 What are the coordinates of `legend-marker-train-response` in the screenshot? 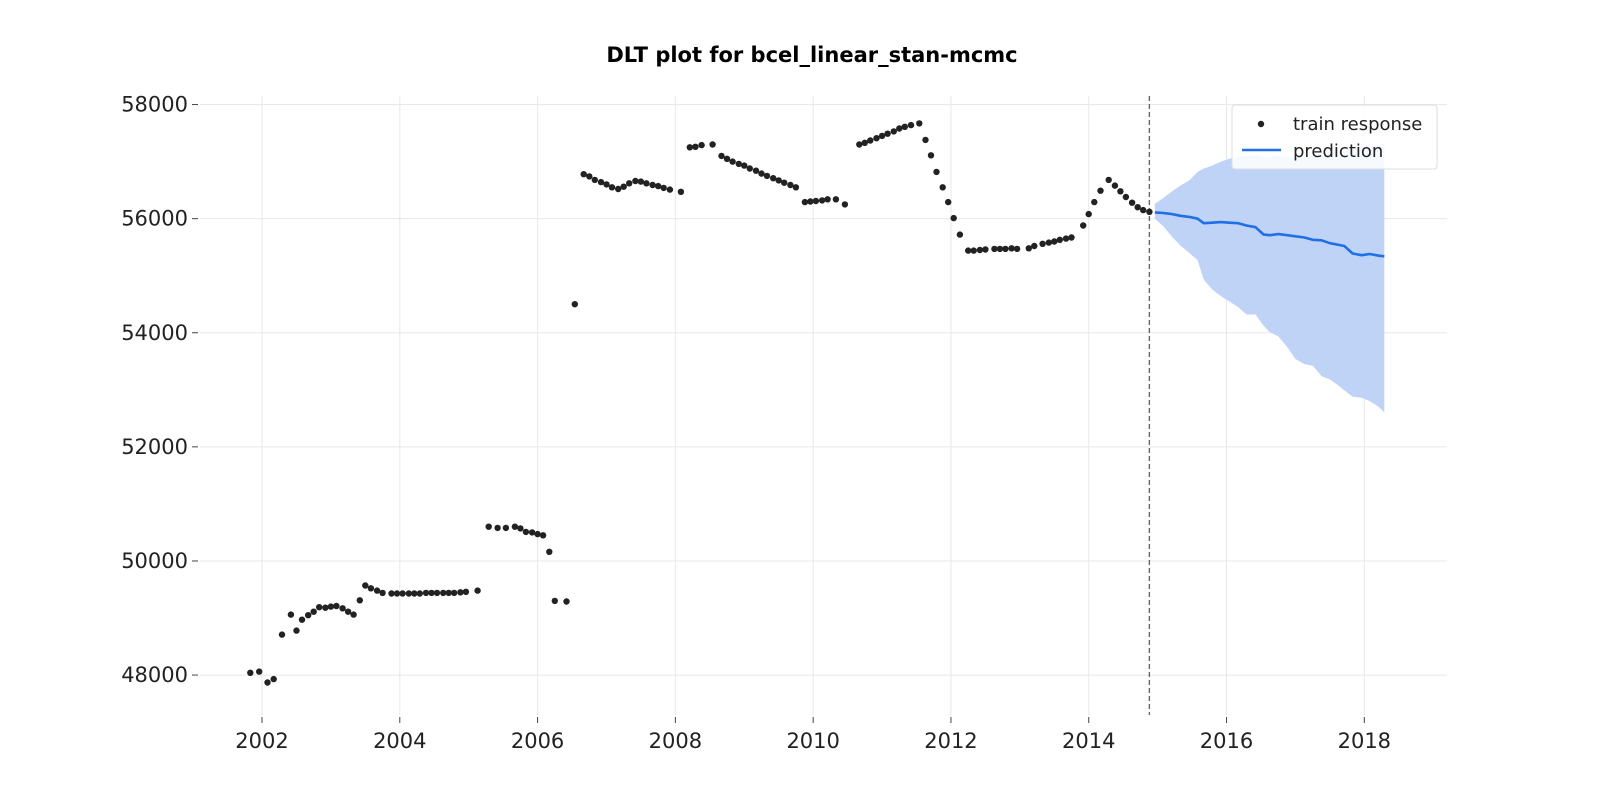 It's located at (1261, 124).